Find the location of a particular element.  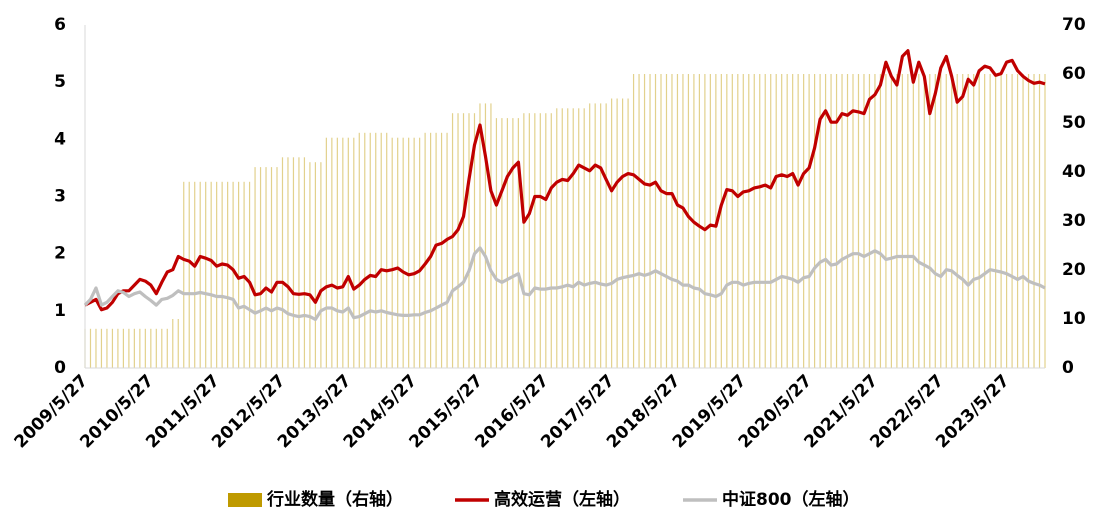

legend-swatch is located at coordinates (245, 500).